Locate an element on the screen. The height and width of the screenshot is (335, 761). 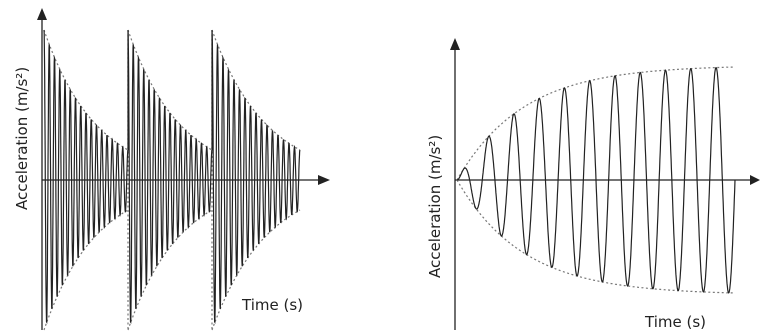
right-x-axis-arrow is located at coordinates (755, 180).